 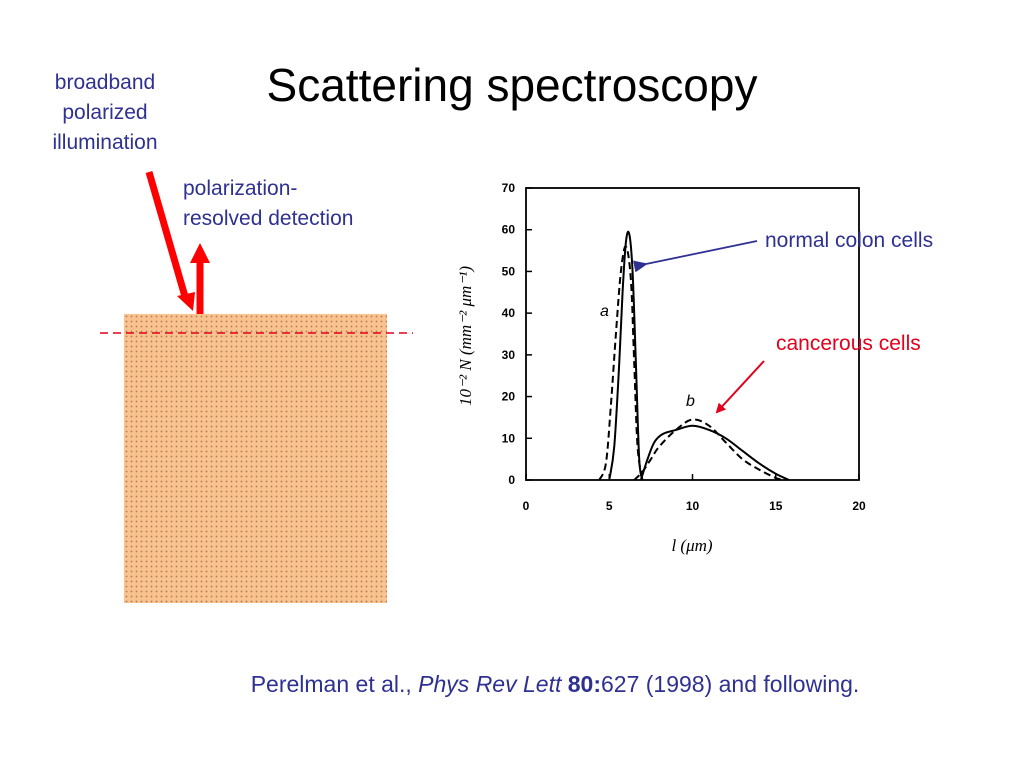 I want to click on x-axis-ticks: 0 5 10 15 20, so click(x=694, y=493).